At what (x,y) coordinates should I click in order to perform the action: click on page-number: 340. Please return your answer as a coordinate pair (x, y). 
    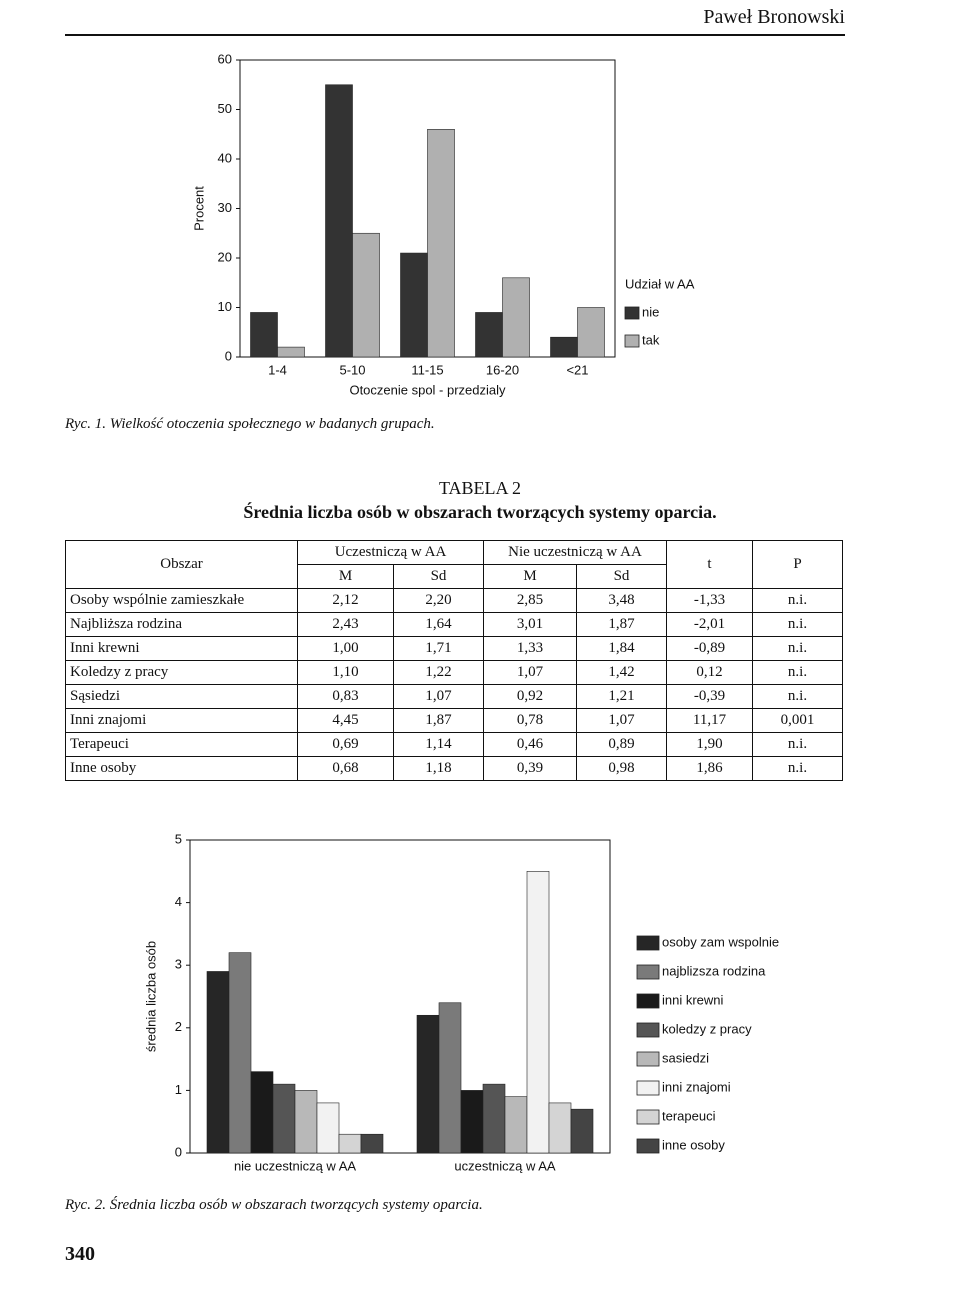
    Looking at the image, I should click on (80, 1254).